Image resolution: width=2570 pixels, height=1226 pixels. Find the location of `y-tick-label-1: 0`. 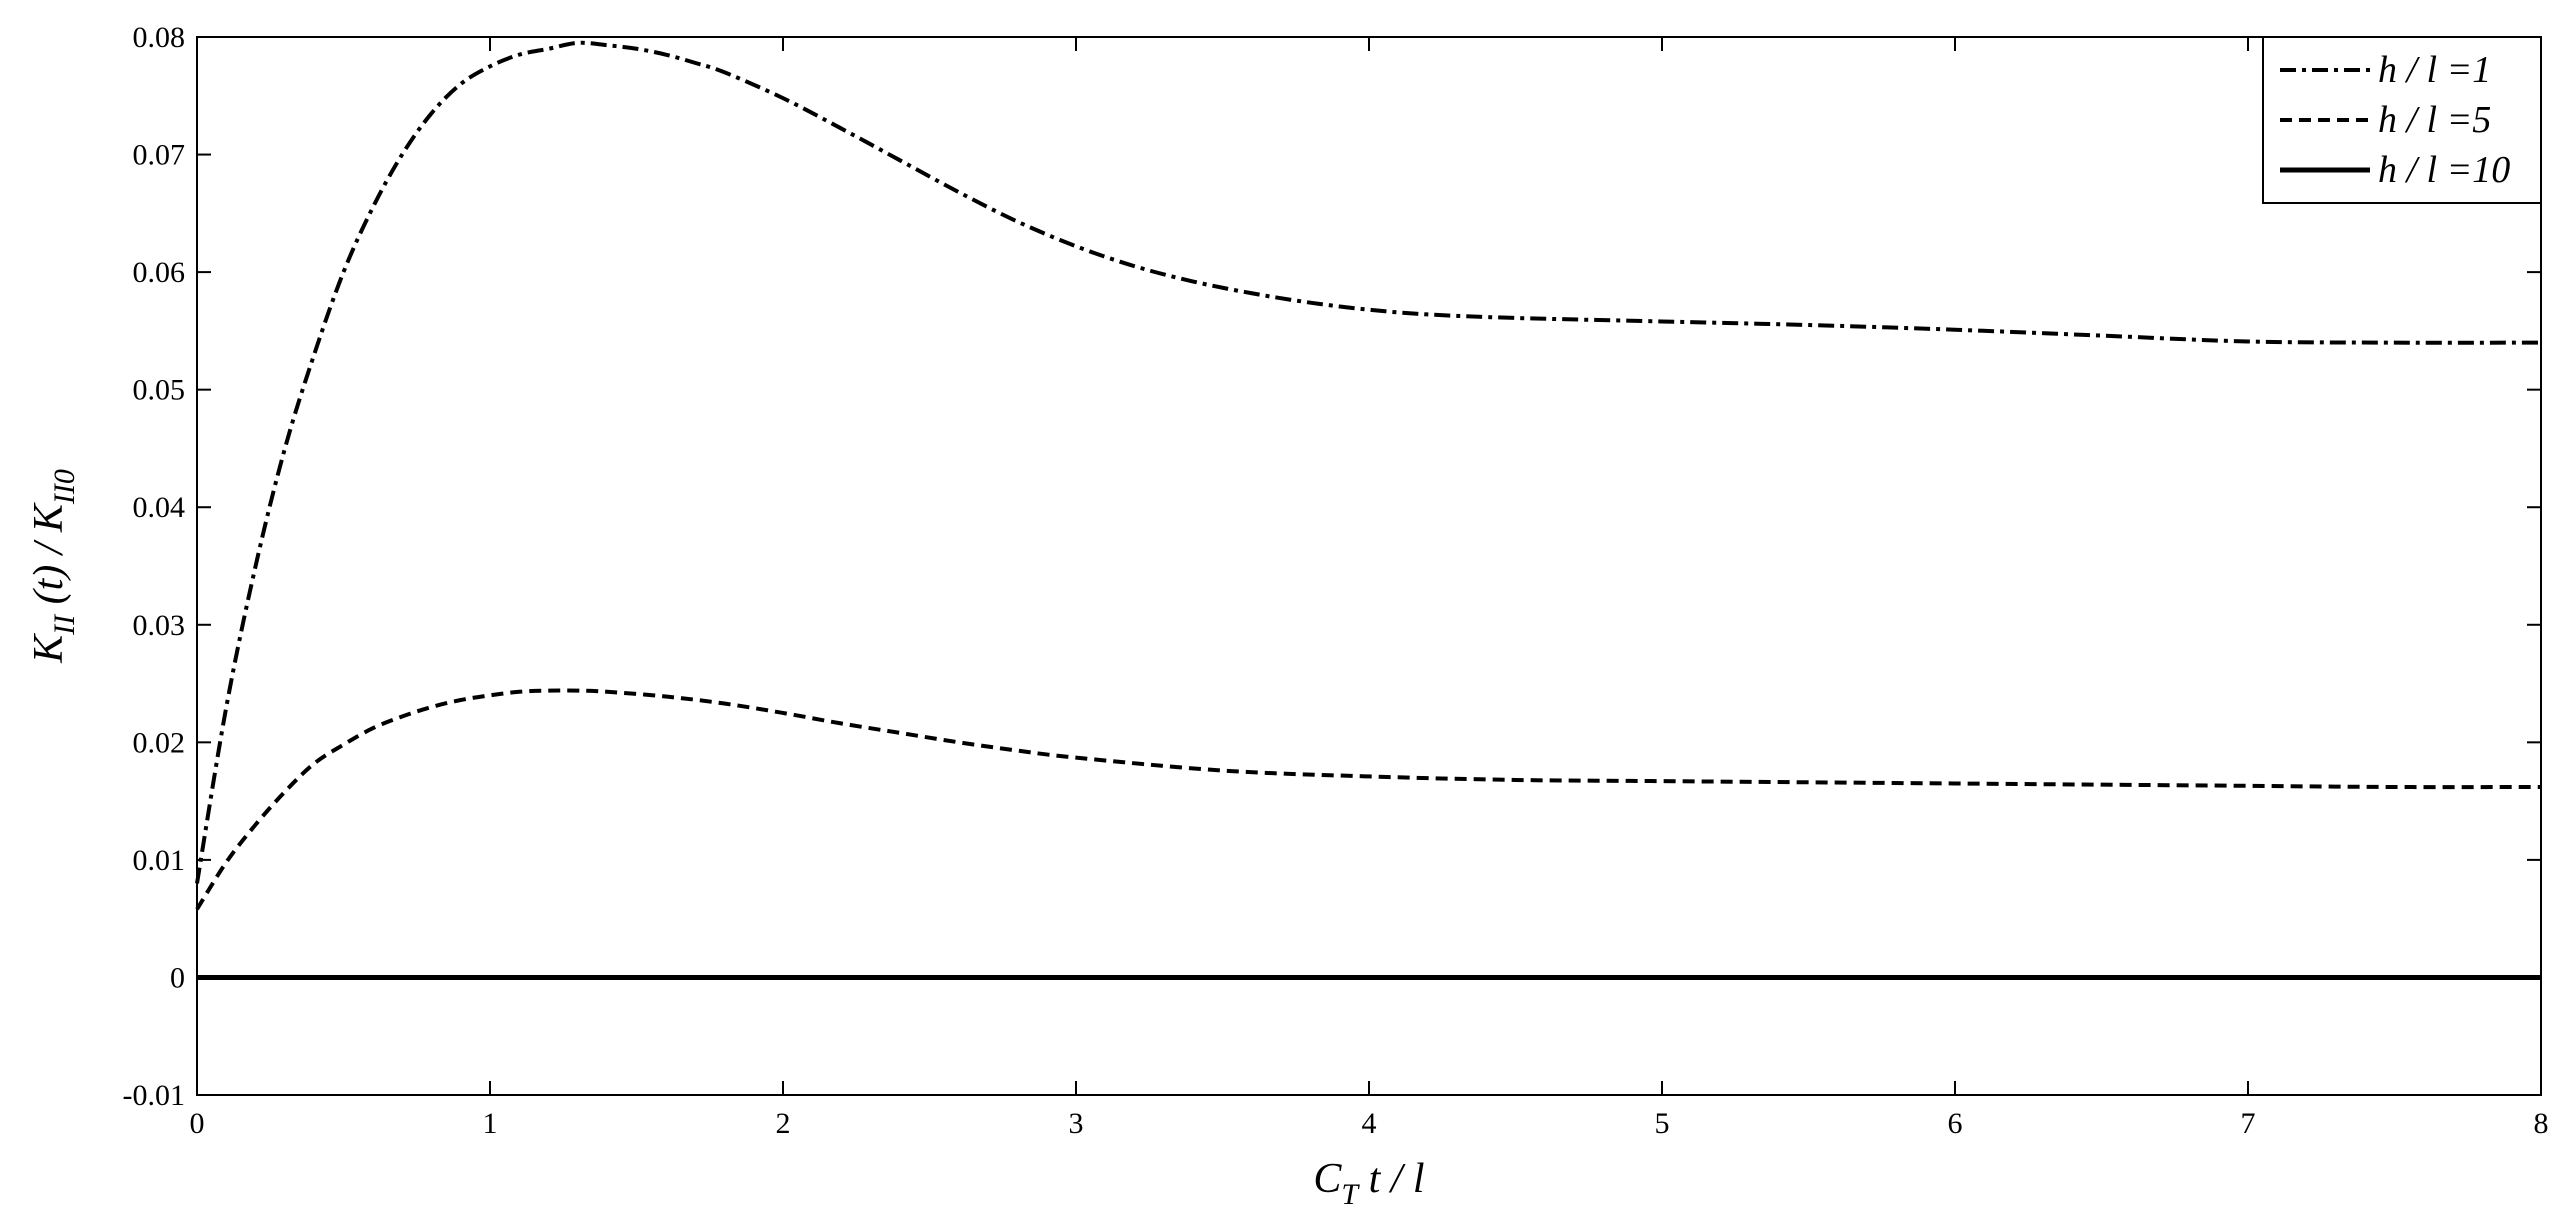

y-tick-label-1: 0 is located at coordinates (177, 977).